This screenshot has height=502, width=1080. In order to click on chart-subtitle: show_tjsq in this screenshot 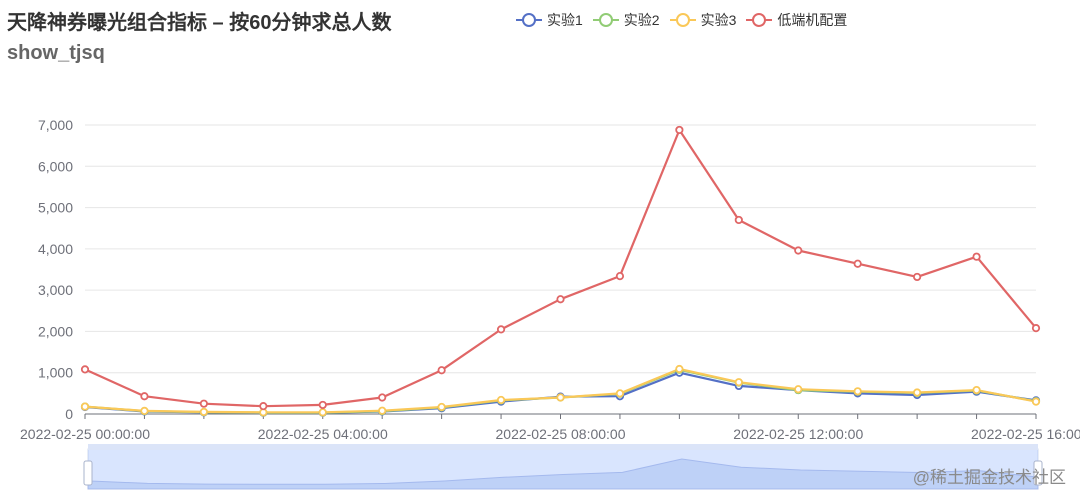, I will do `click(56, 53)`.